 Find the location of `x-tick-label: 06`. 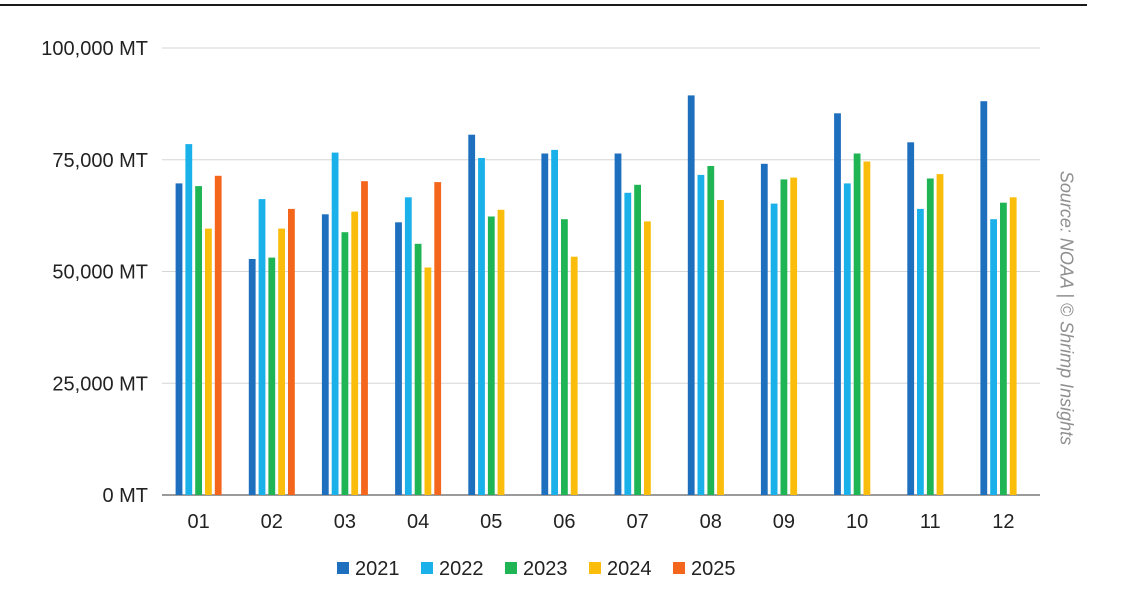

x-tick-label: 06 is located at coordinates (564, 522).